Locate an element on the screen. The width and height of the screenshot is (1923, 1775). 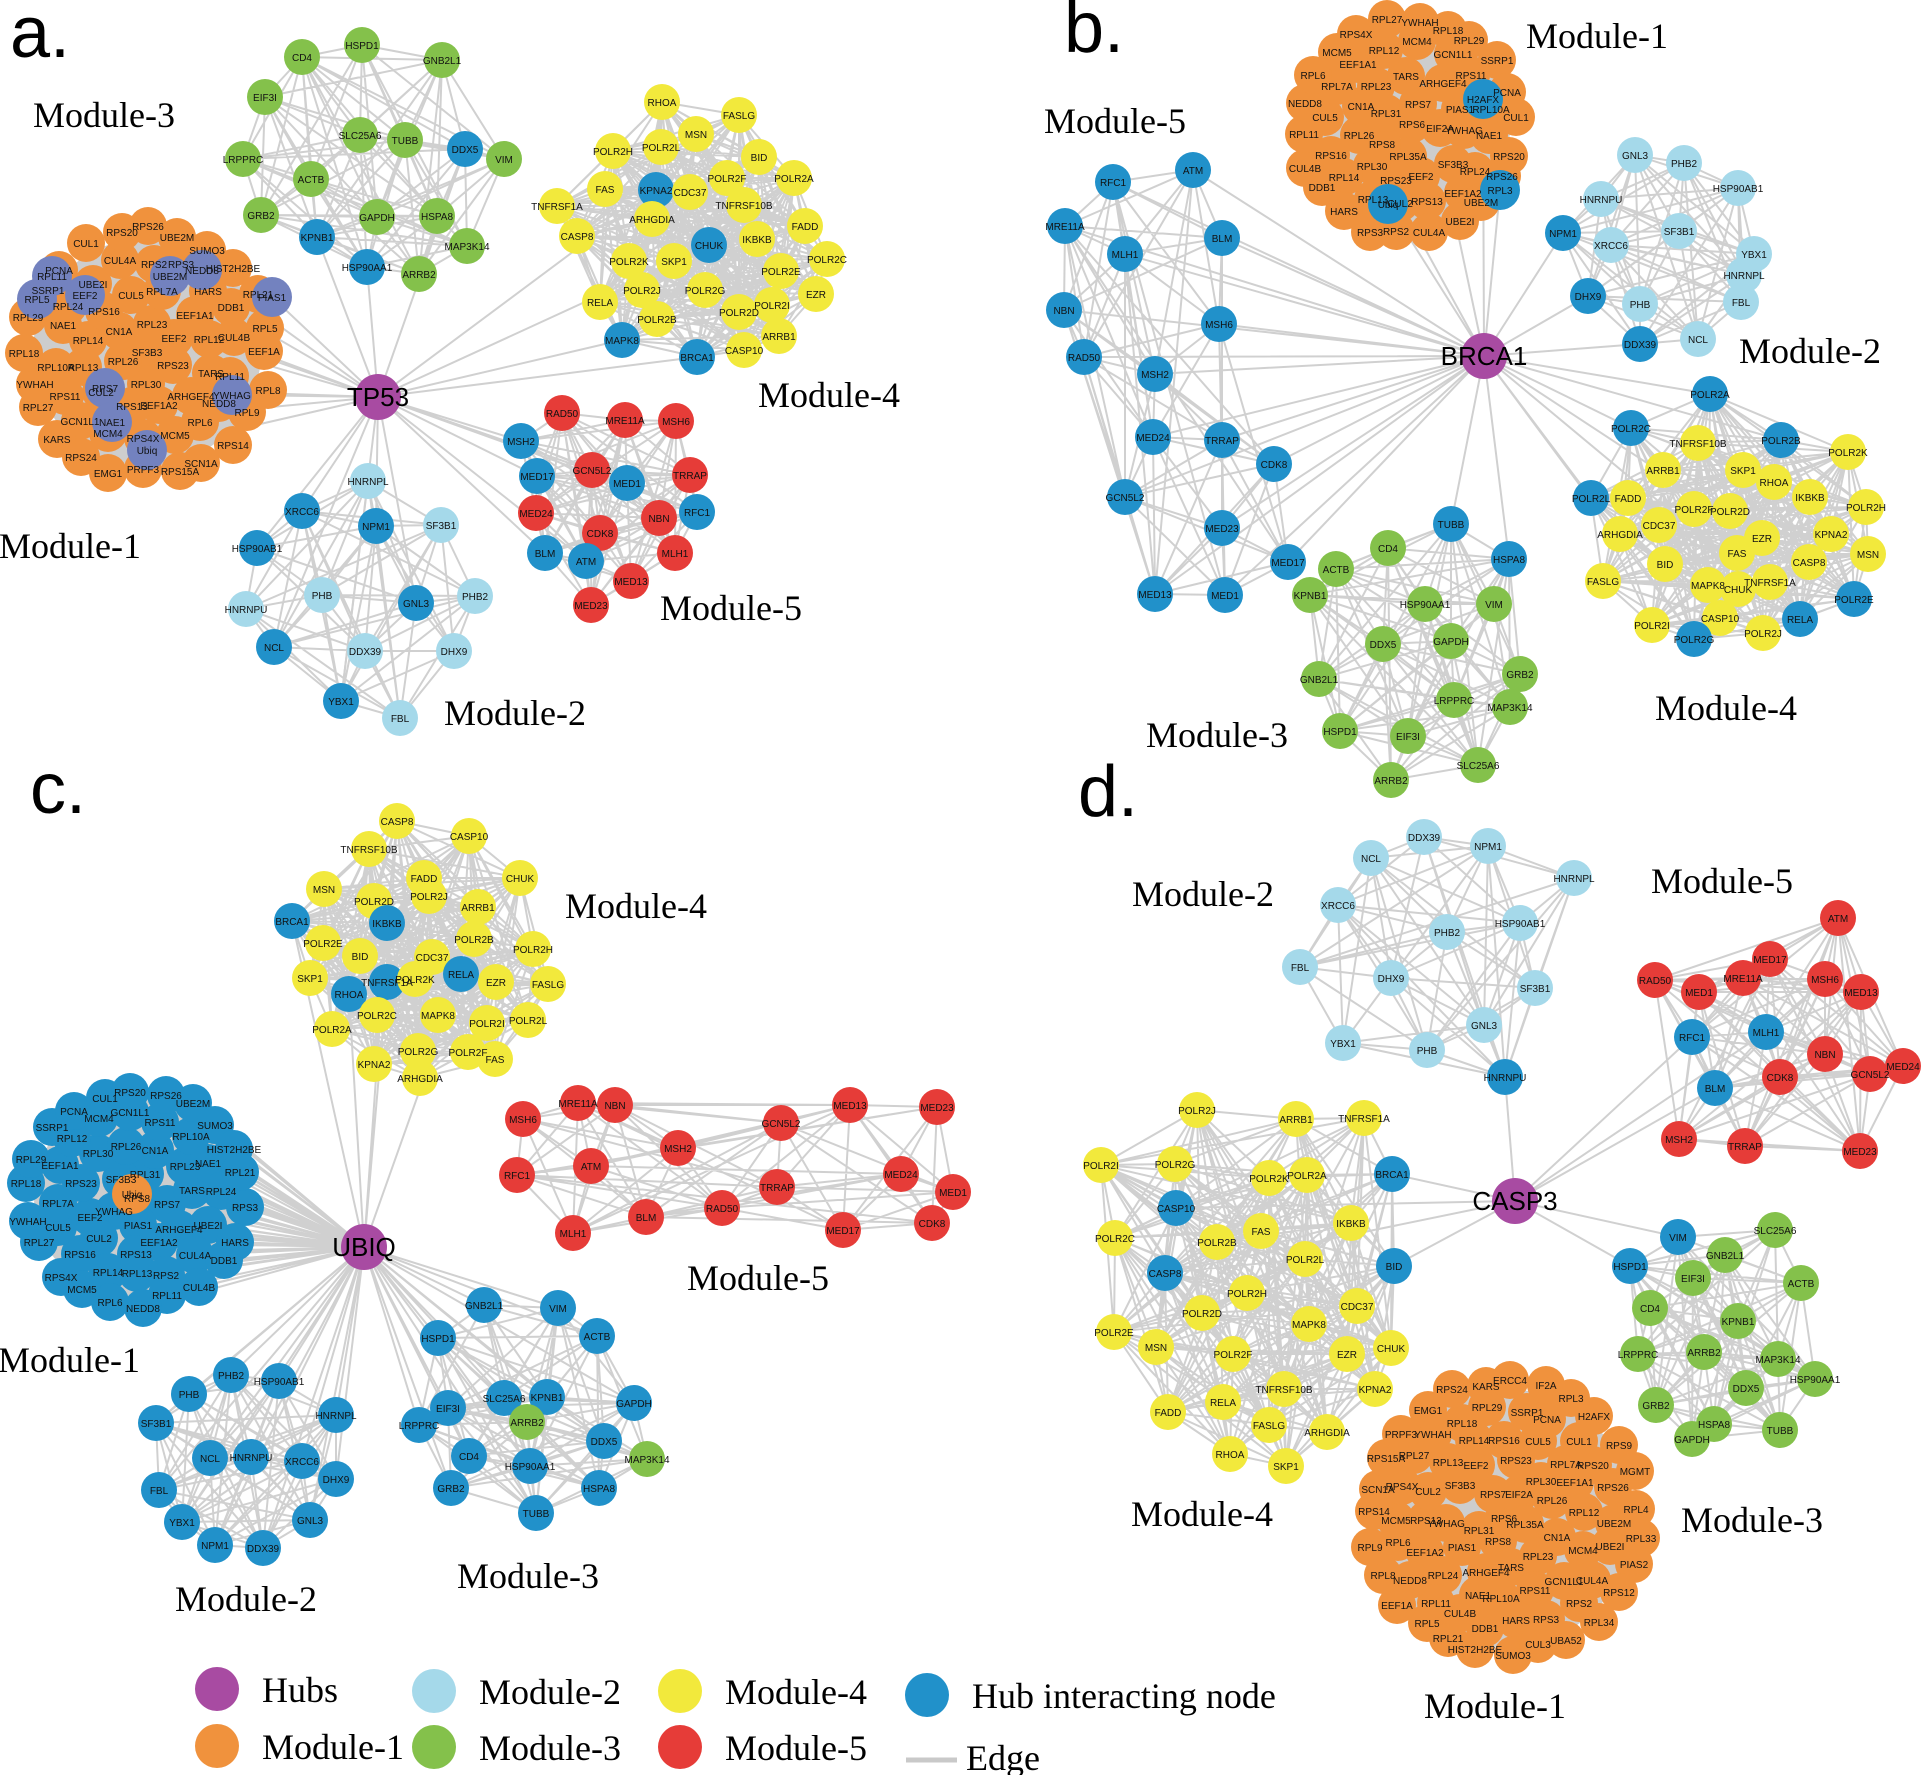
svg-text: YWHAH is located at coordinates (34, 385).